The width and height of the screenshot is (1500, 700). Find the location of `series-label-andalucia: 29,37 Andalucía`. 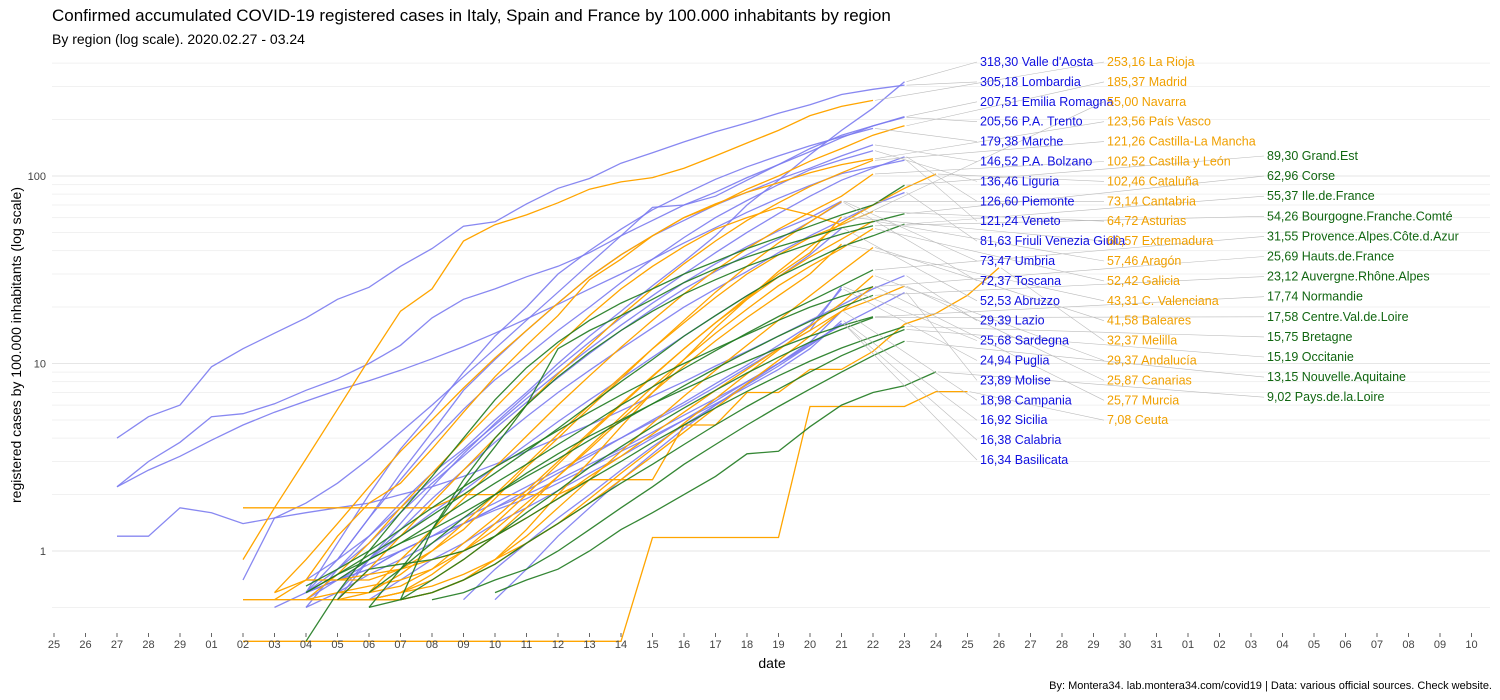

series-label-andalucia: 29,37 Andalucía is located at coordinates (1152, 361).